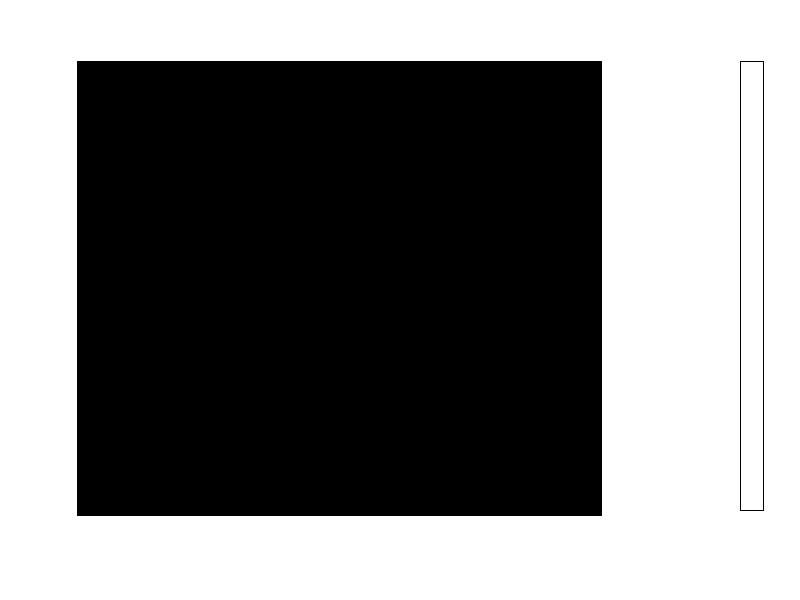  What do you see at coordinates (752, 286) in the screenshot?
I see `colorbar-gradient` at bounding box center [752, 286].